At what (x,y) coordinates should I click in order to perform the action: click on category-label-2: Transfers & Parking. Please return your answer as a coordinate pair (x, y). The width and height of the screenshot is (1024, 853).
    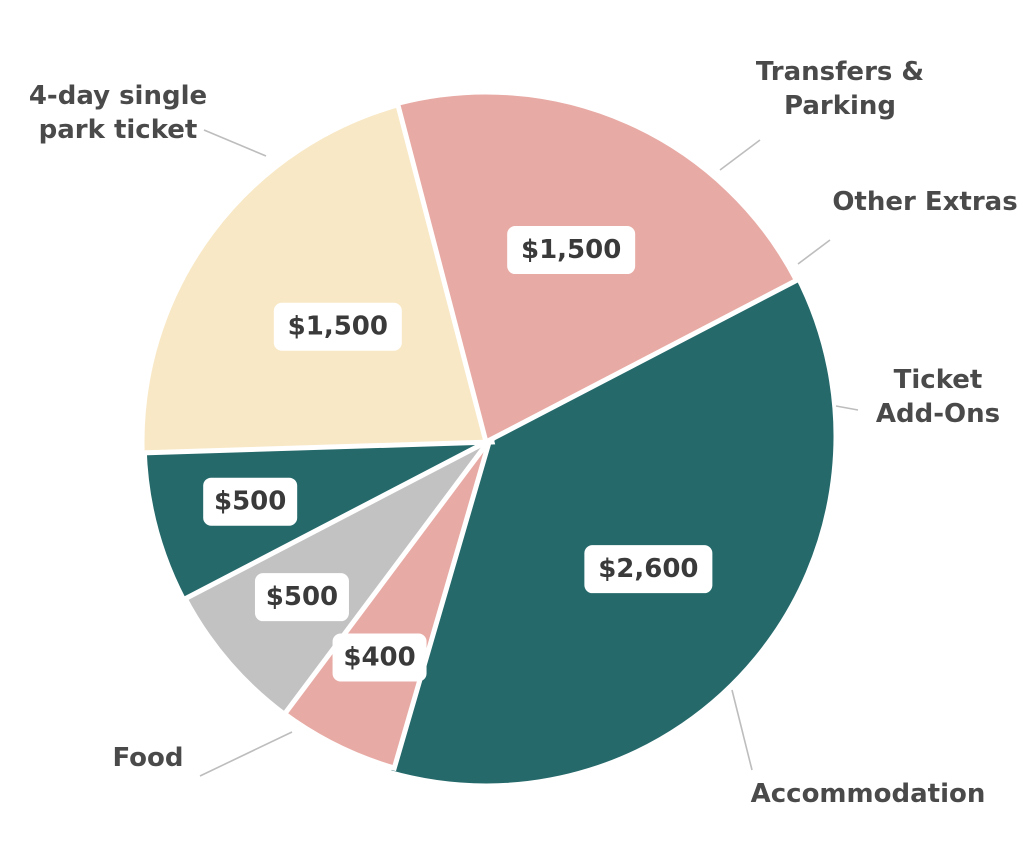
    Looking at the image, I should click on (840, 89).